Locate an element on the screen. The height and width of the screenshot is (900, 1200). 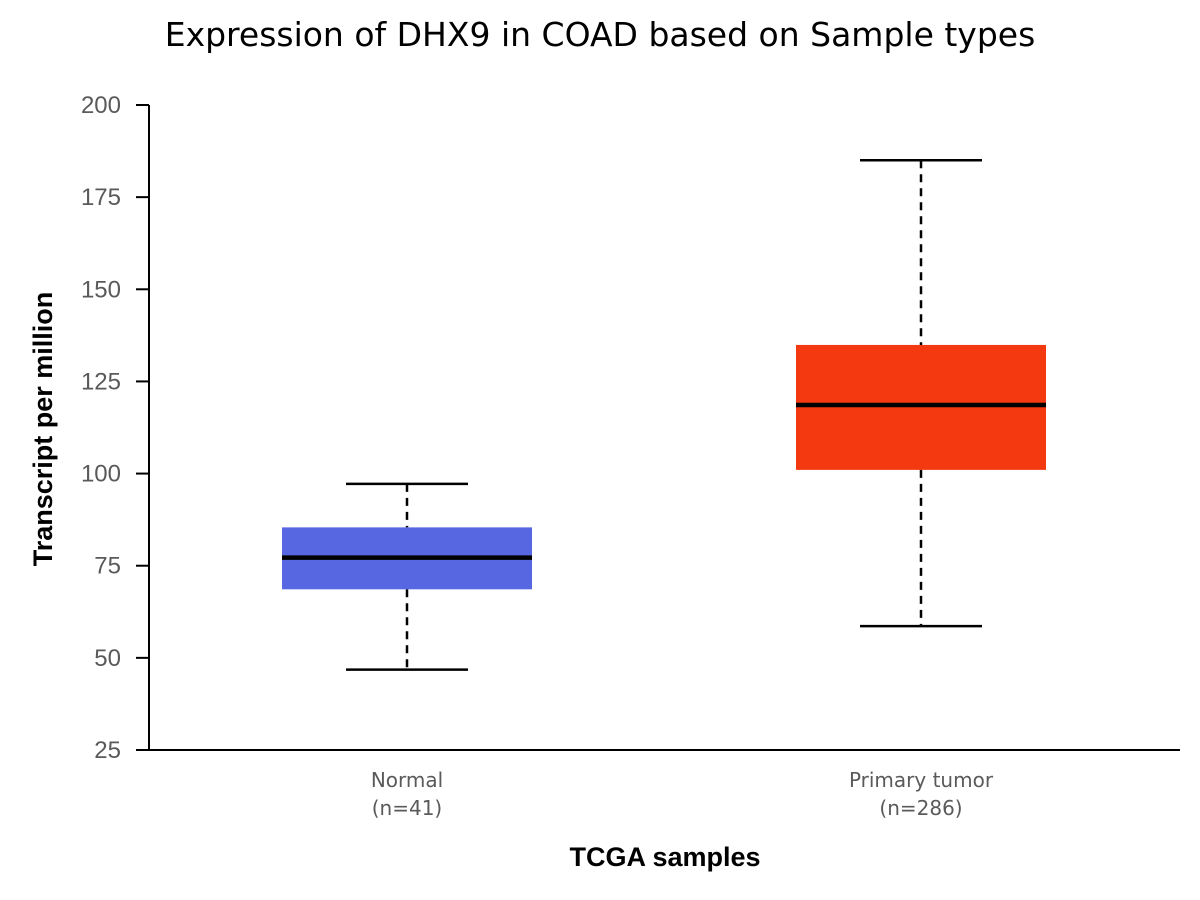
x-tick-label: Primary tumor is located at coordinates (921, 780).